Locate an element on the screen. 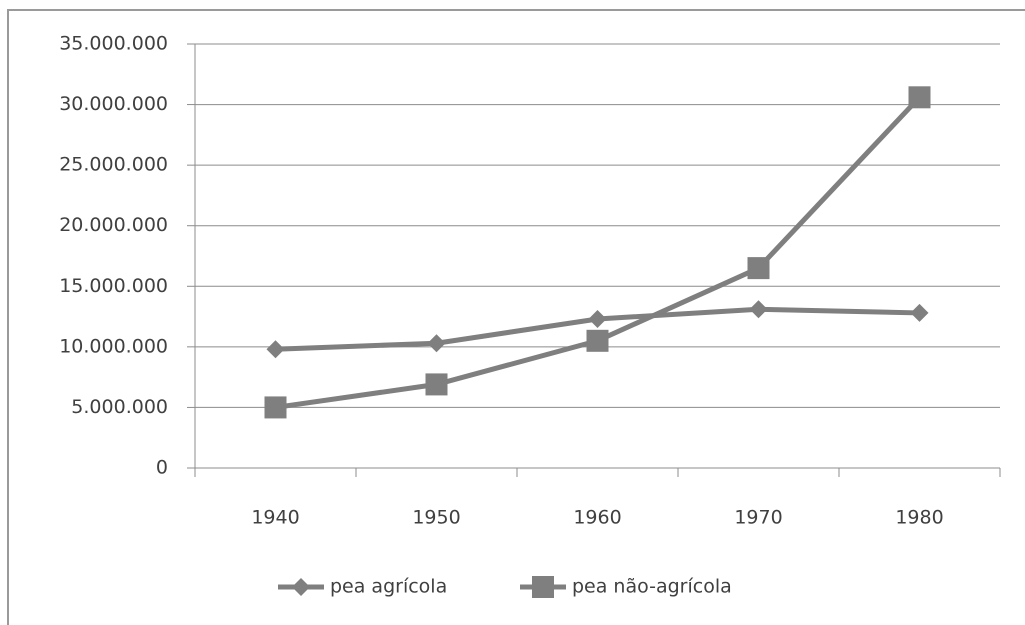 Image resolution: width=1025 pixels, height=625 pixels. x-tick-label: 1950 is located at coordinates (436, 518).